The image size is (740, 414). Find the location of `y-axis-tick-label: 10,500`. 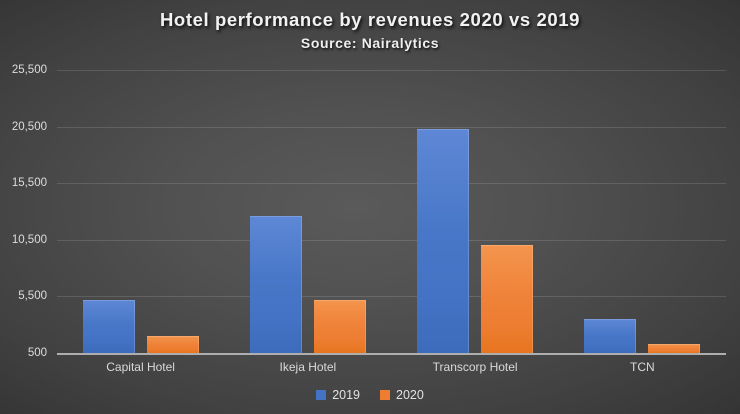

y-axis-tick-label: 10,500 is located at coordinates (29, 239).